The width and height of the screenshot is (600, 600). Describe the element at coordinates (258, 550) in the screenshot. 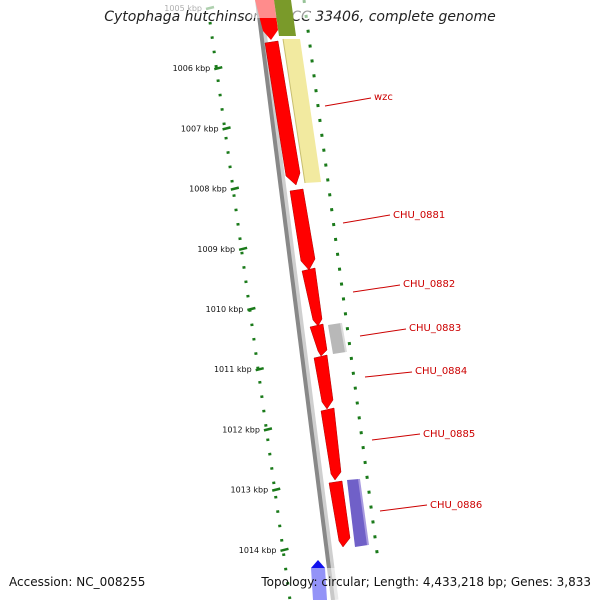

I see `scale-tick-label: 1014 kbp` at that location.